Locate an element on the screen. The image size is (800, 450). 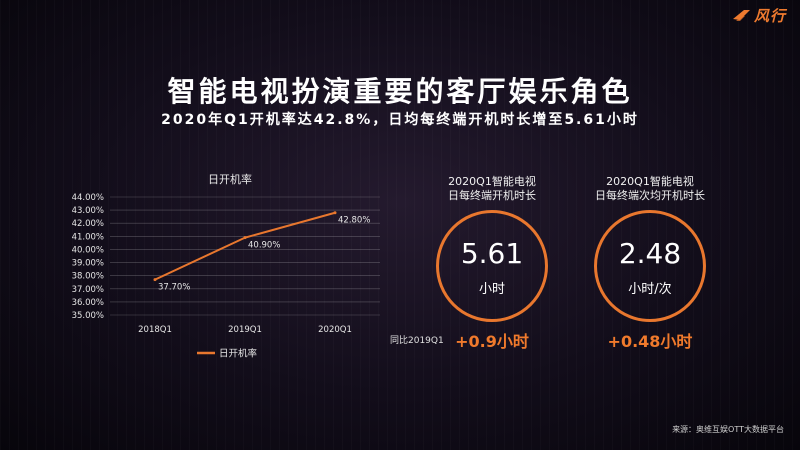
stat-2-circle: 2.48 小时/次 is located at coordinates (650, 266).